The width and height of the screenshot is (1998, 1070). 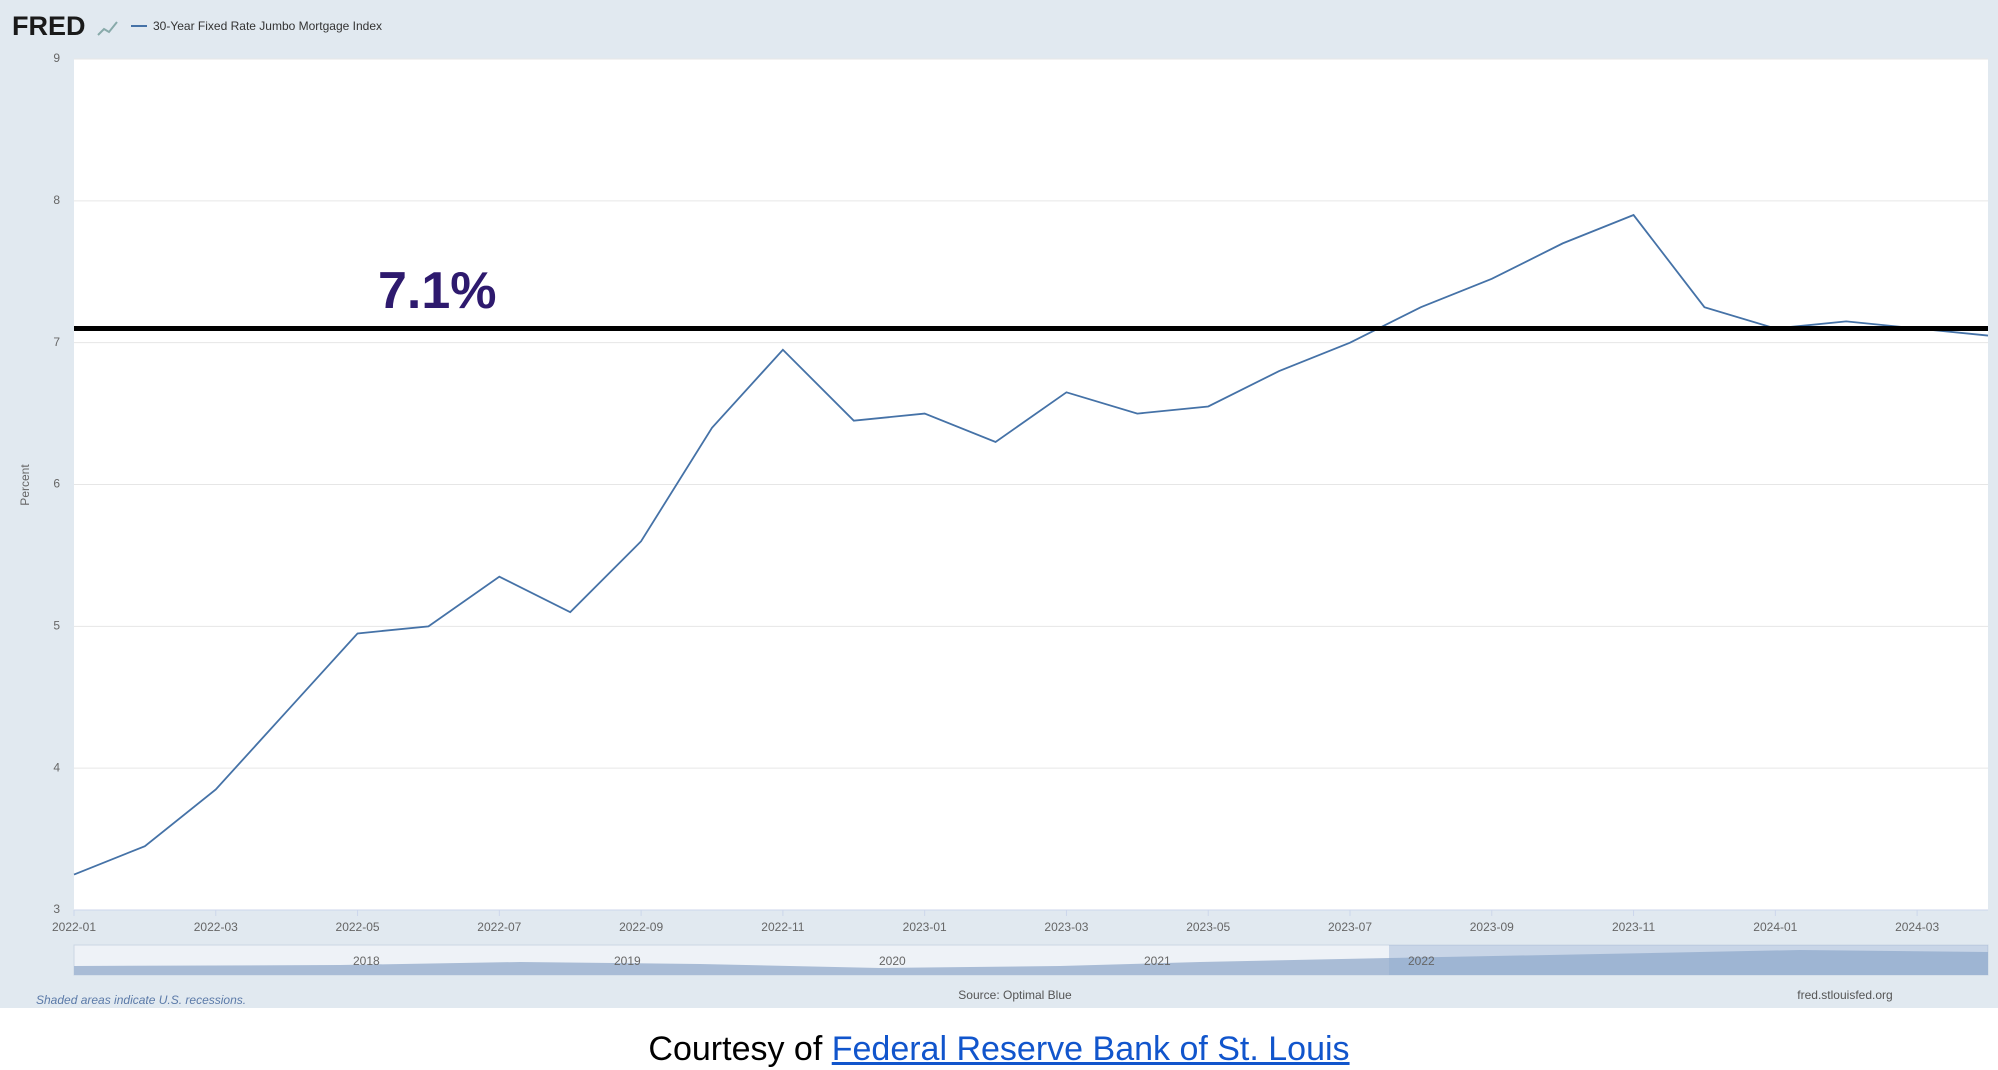 What do you see at coordinates (56, 767) in the screenshot?
I see `y-tick-label: 4` at bounding box center [56, 767].